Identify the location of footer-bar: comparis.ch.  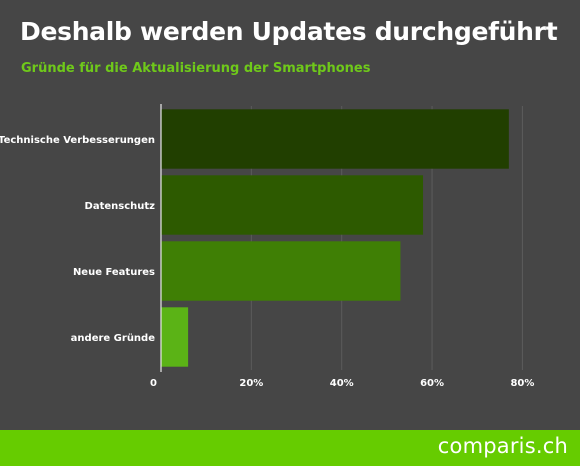
(290, 448).